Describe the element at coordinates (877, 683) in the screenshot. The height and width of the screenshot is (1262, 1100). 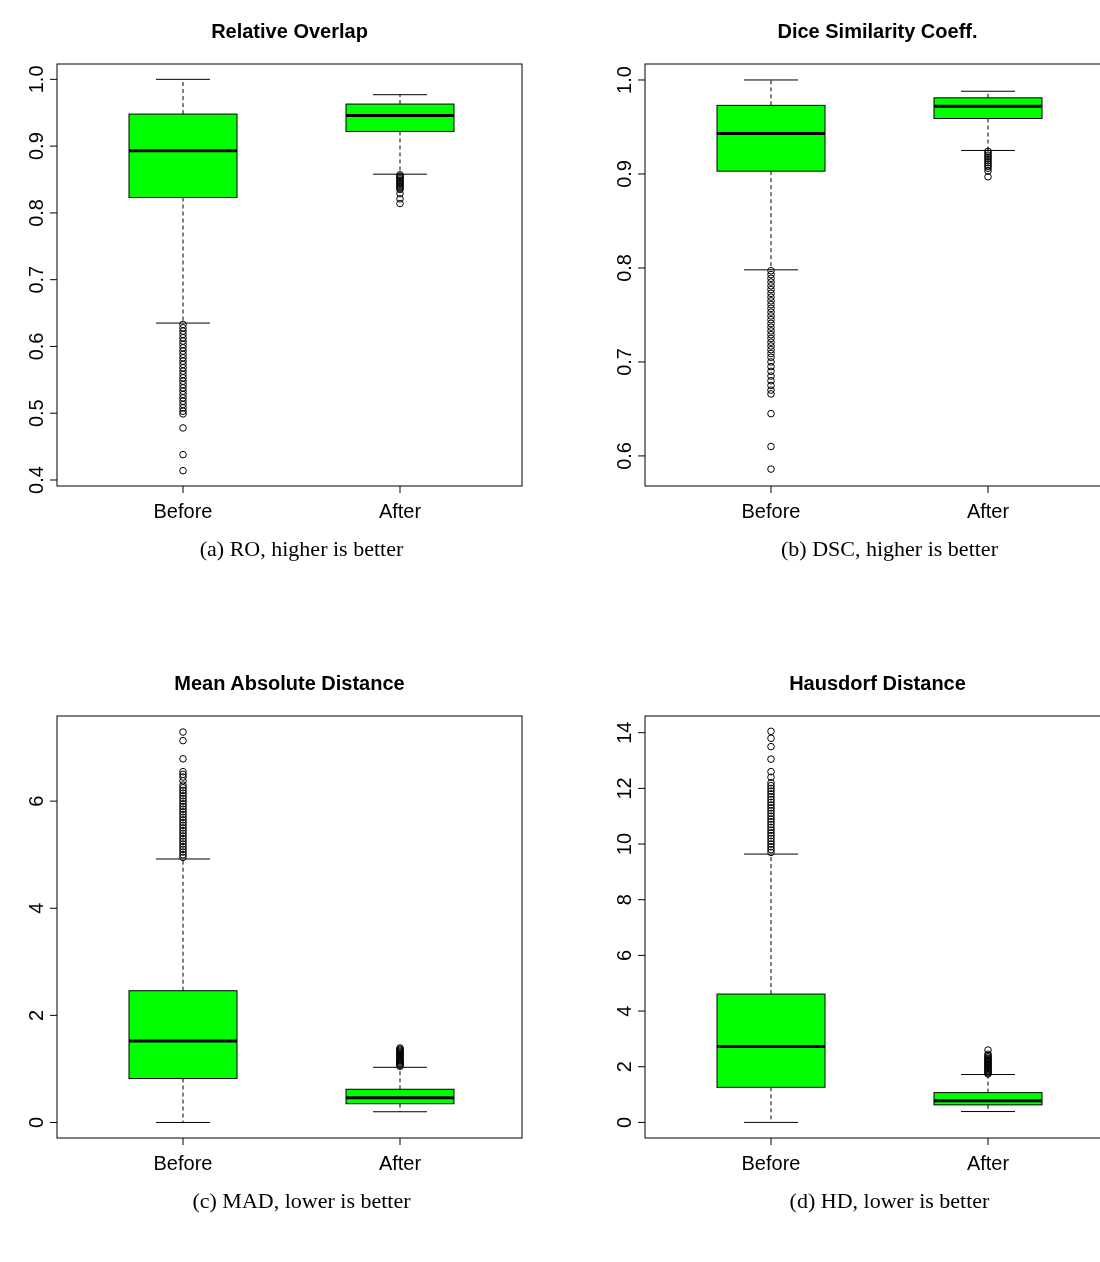
I see `chart-title: Hausdorf Distance` at that location.